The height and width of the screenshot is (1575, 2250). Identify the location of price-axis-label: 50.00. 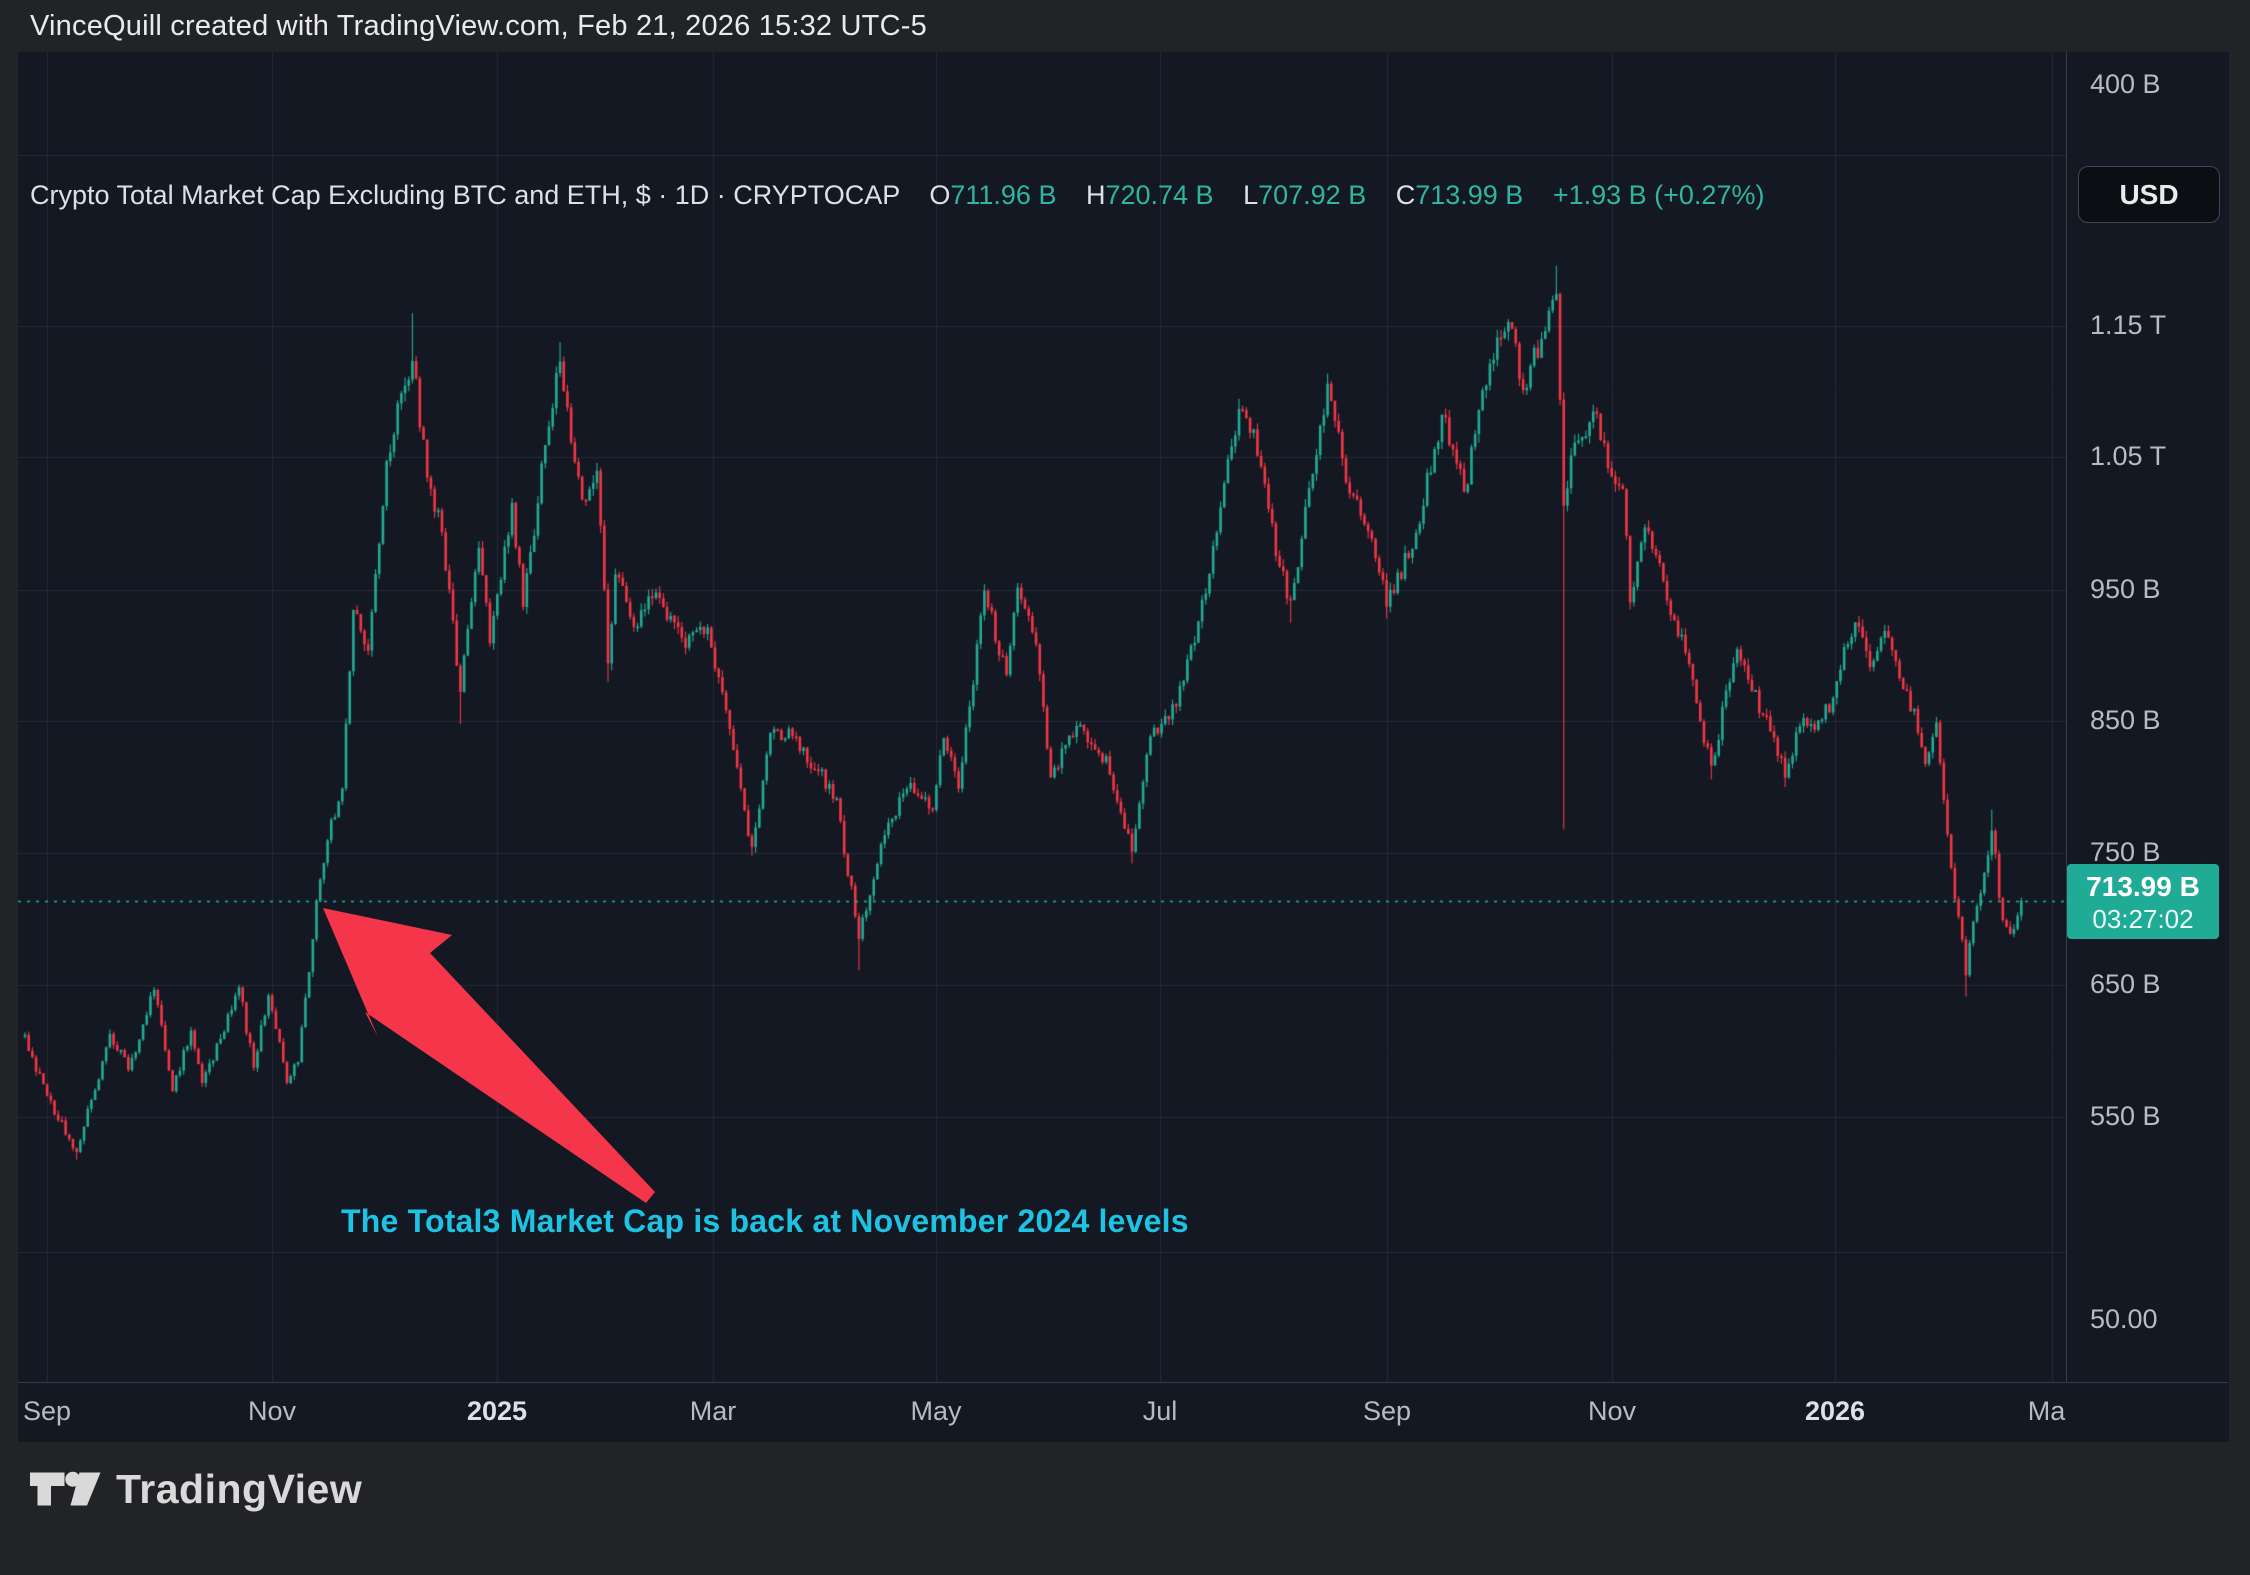
(2124, 1319).